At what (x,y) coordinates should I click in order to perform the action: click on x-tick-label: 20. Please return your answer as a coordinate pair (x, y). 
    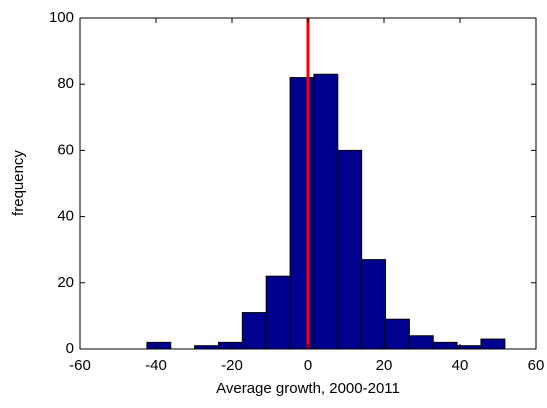
    Looking at the image, I should click on (384, 365).